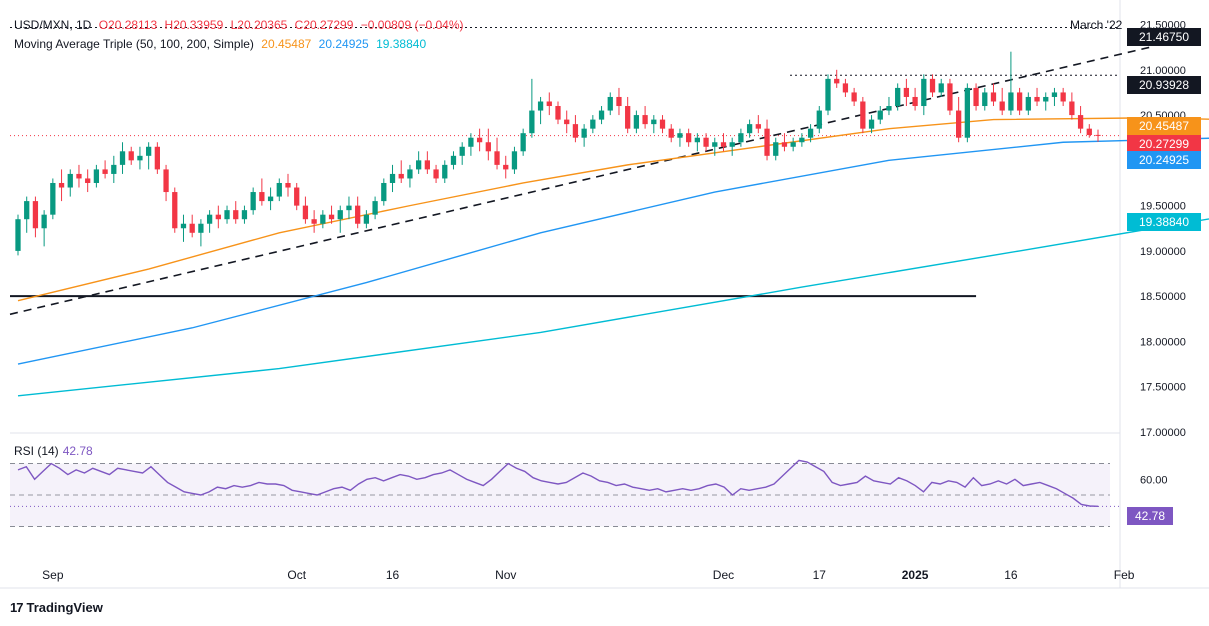  Describe the element at coordinates (1163, 252) in the screenshot. I see `price-axis-tick: 19.00000` at that location.